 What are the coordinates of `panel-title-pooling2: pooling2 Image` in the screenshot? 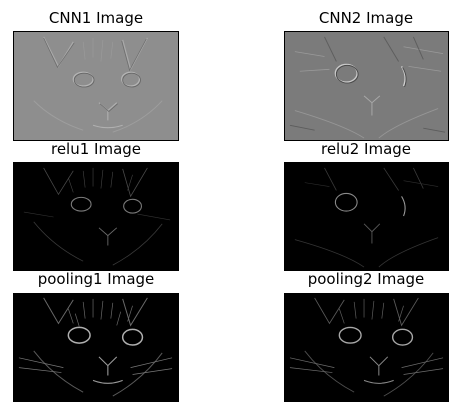 It's located at (366, 279).